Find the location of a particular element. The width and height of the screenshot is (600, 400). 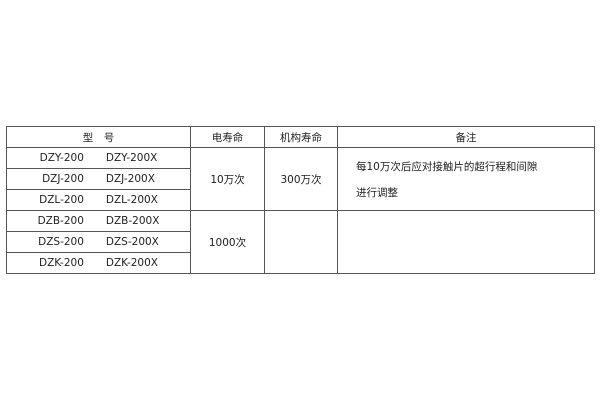

model-x: DZK-200X is located at coordinates (131, 263).